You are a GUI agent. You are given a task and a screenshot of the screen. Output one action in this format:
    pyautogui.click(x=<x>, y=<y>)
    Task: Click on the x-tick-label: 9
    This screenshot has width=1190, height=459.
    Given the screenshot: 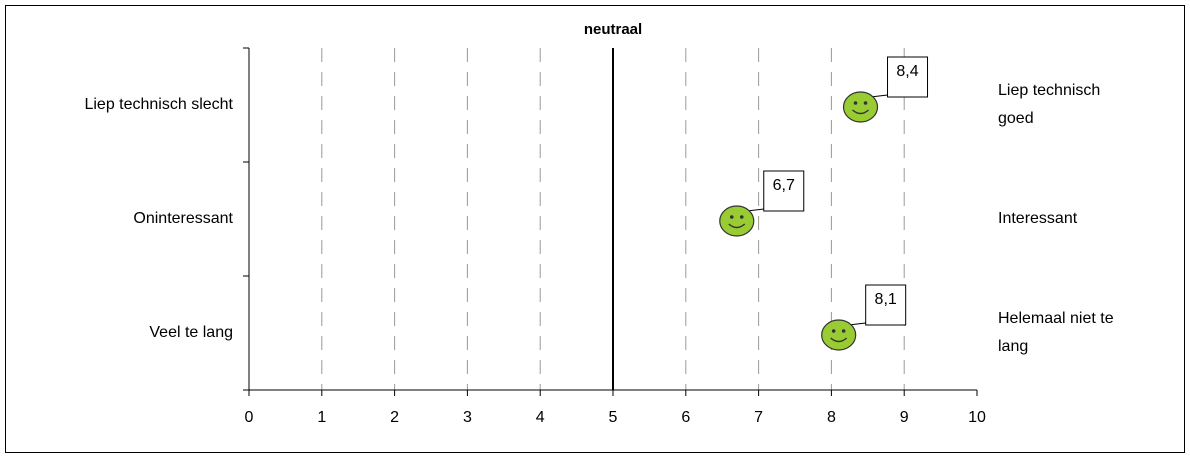 What is the action you would take?
    pyautogui.click(x=904, y=417)
    